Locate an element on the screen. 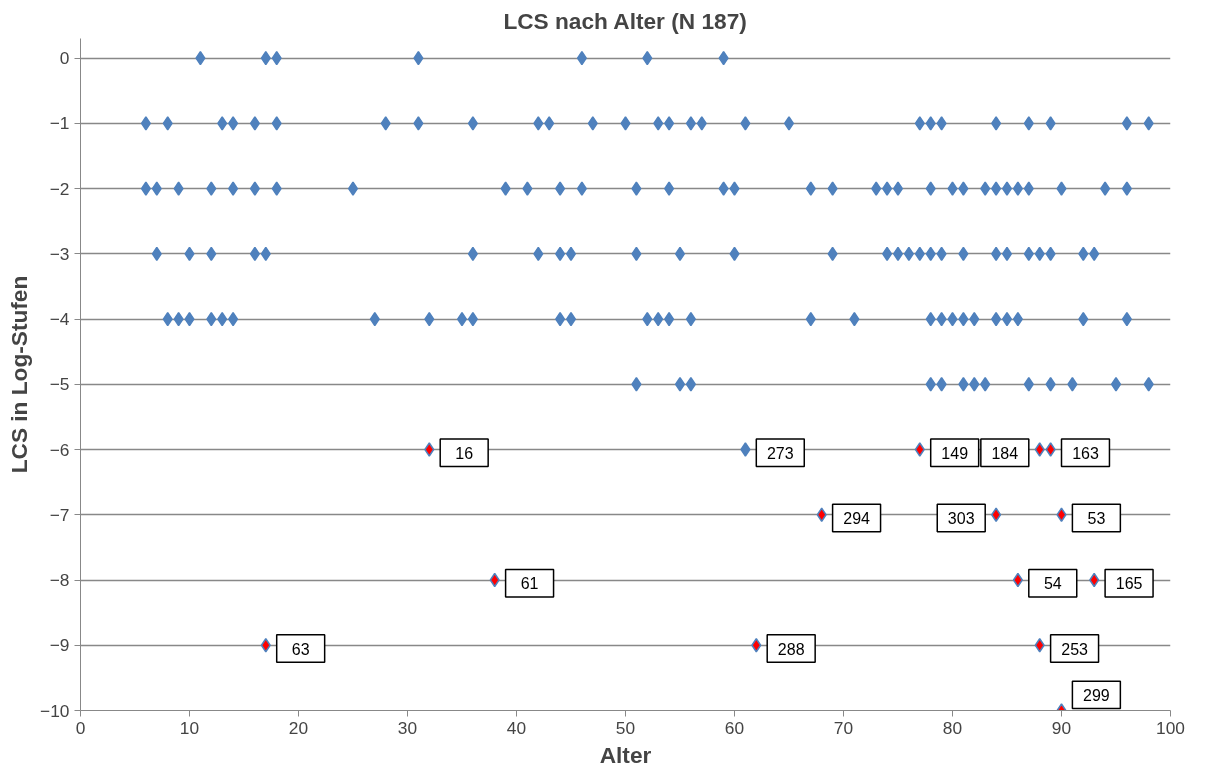 Image resolution: width=1206 pixels, height=778 pixels. x-tick-label: 90 is located at coordinates (1061, 727).